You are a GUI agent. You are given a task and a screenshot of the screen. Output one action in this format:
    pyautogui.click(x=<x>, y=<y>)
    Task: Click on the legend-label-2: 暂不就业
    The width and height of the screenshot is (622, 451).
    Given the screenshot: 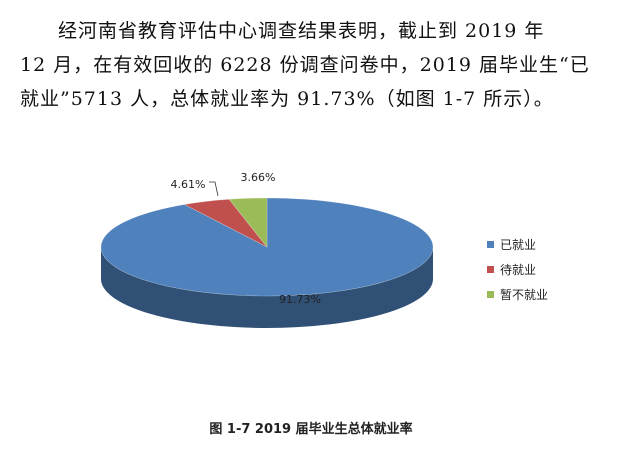 What is the action you would take?
    pyautogui.click(x=524, y=295)
    